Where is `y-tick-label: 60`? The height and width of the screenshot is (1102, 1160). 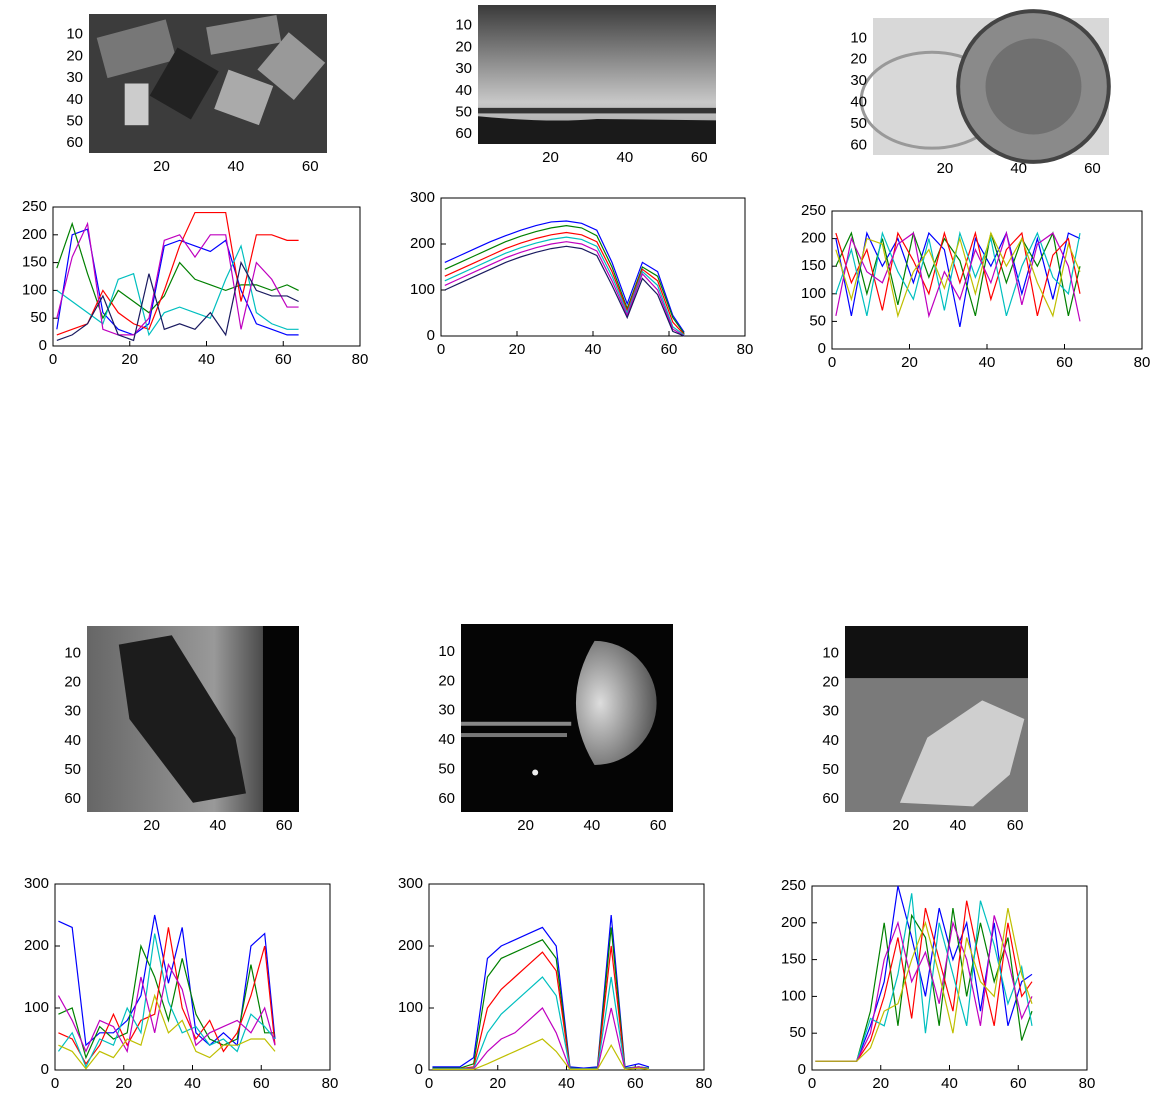
y-tick-label: 60 is located at coordinates (463, 133).